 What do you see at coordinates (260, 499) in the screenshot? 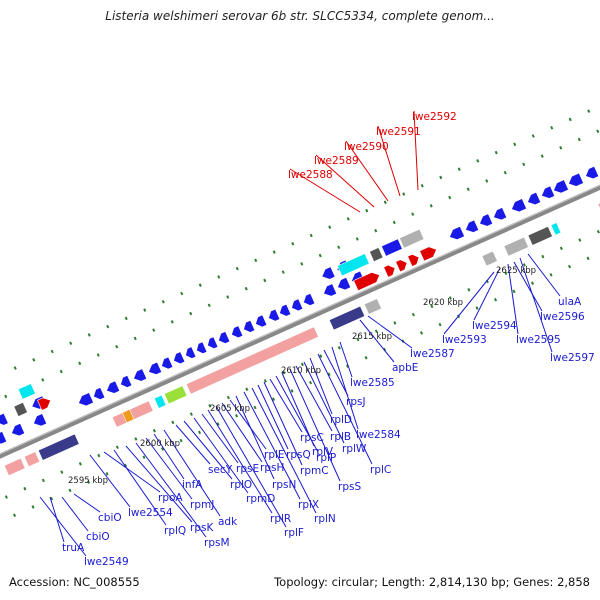
I see `gene-label: rpmD` at bounding box center [260, 499].